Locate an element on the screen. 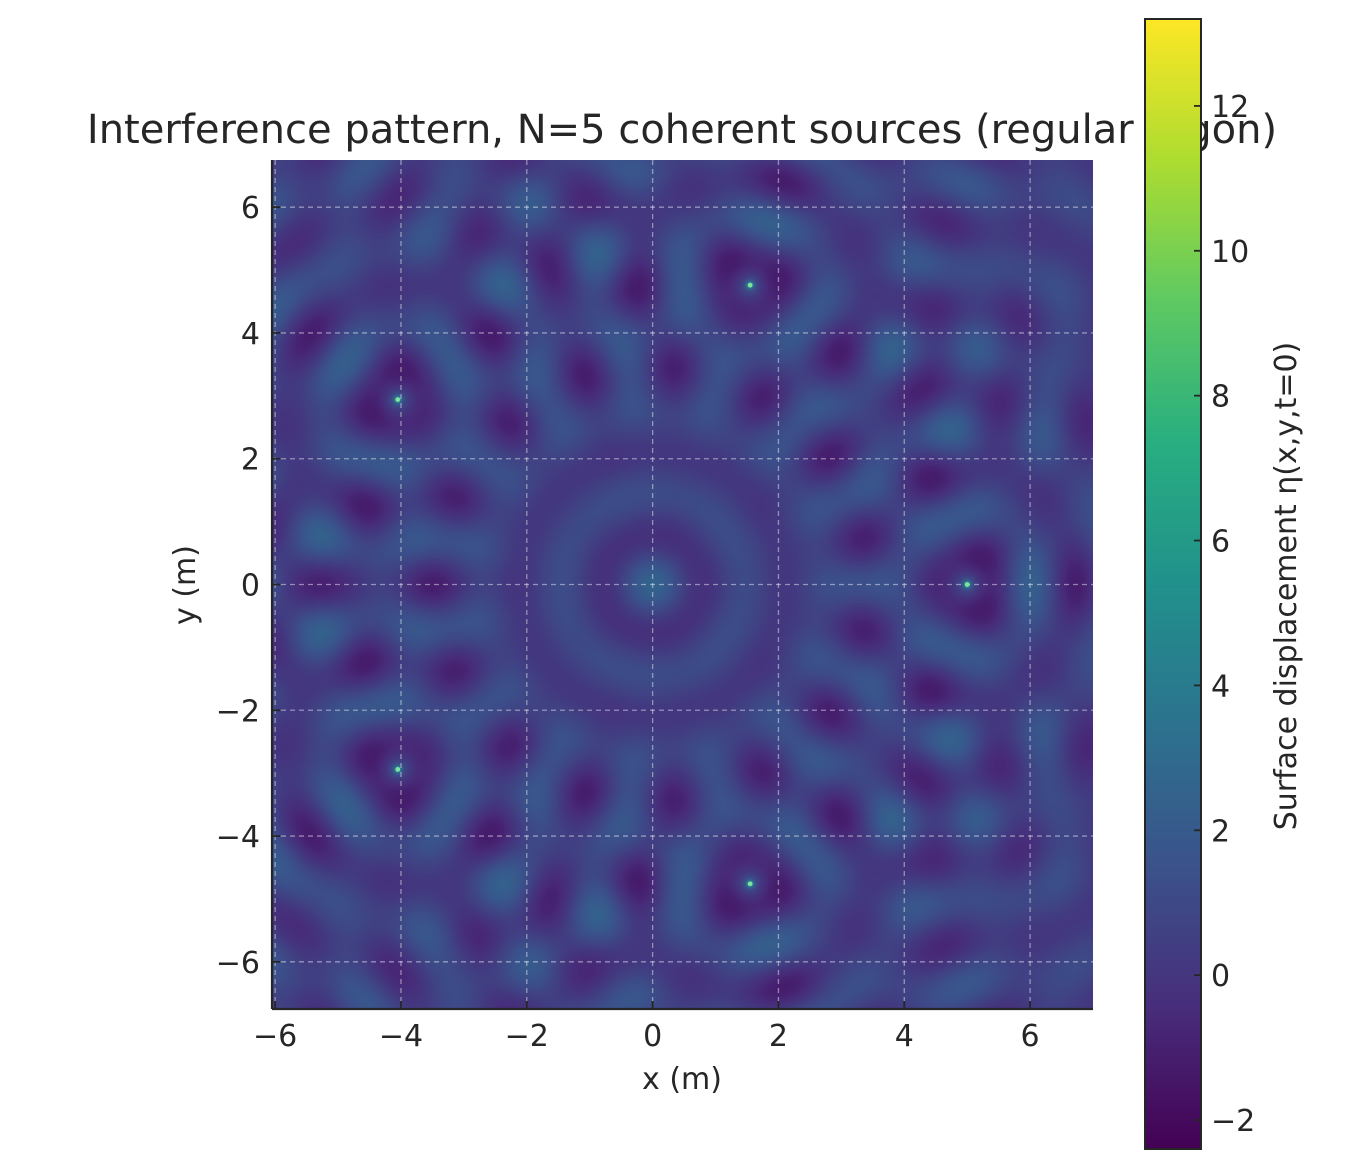 This screenshot has width=1364, height=1169. x-tick-label-4: 2 is located at coordinates (778, 1036).